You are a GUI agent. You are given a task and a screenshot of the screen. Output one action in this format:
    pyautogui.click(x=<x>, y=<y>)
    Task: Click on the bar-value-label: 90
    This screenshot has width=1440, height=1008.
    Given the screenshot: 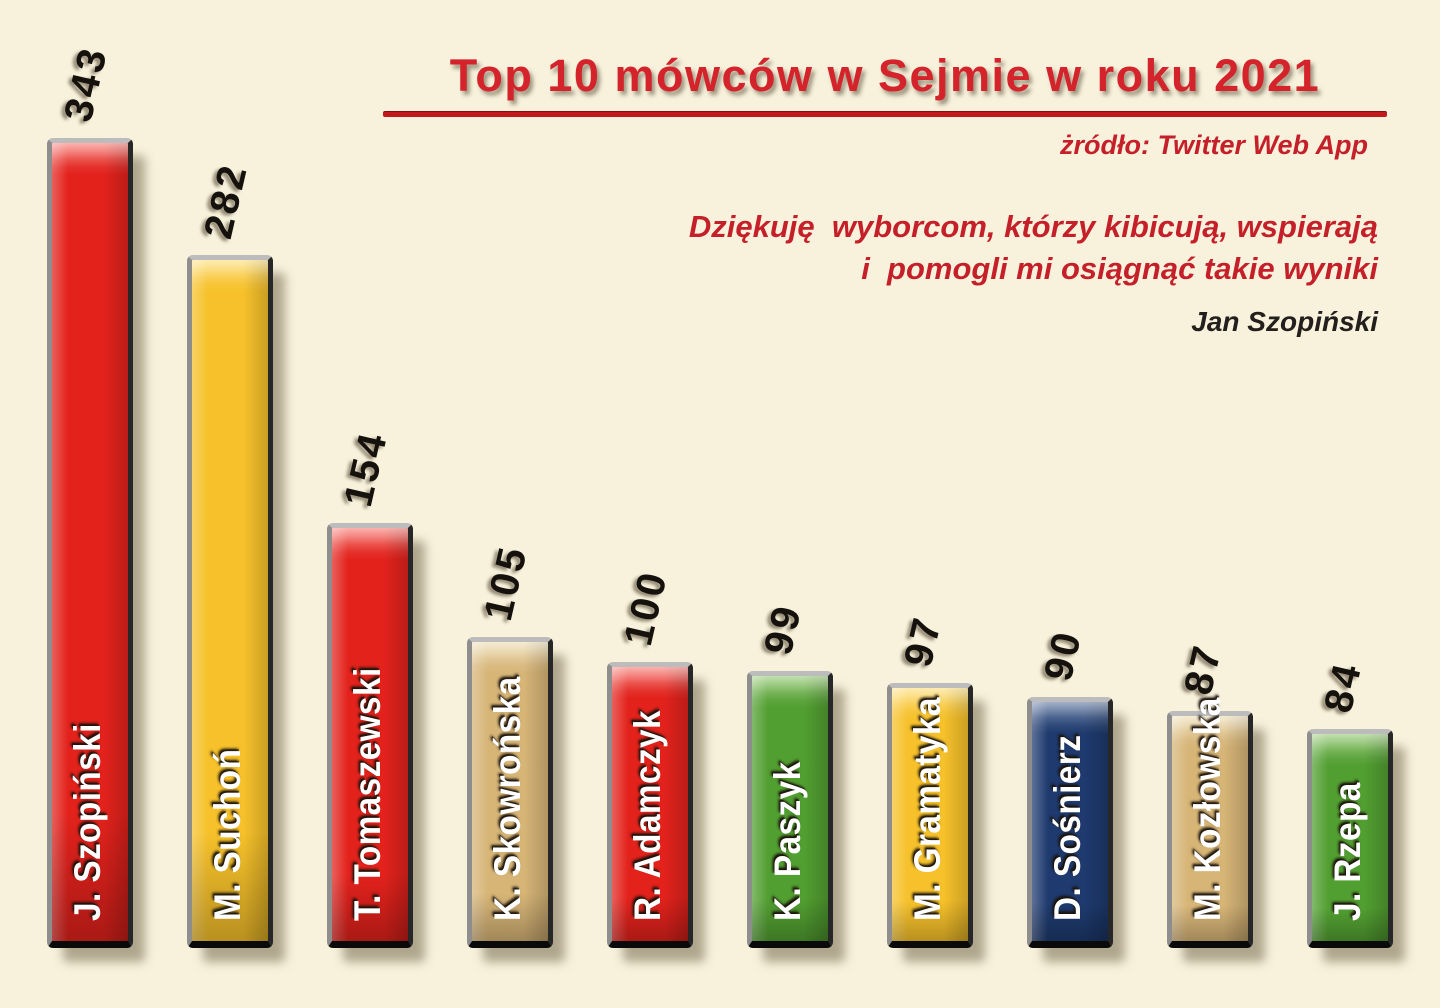 What is the action you would take?
    pyautogui.click(x=1063, y=655)
    